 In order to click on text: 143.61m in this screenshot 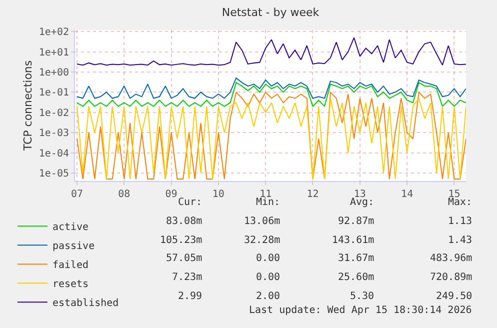, I will do `click(353, 240)`.